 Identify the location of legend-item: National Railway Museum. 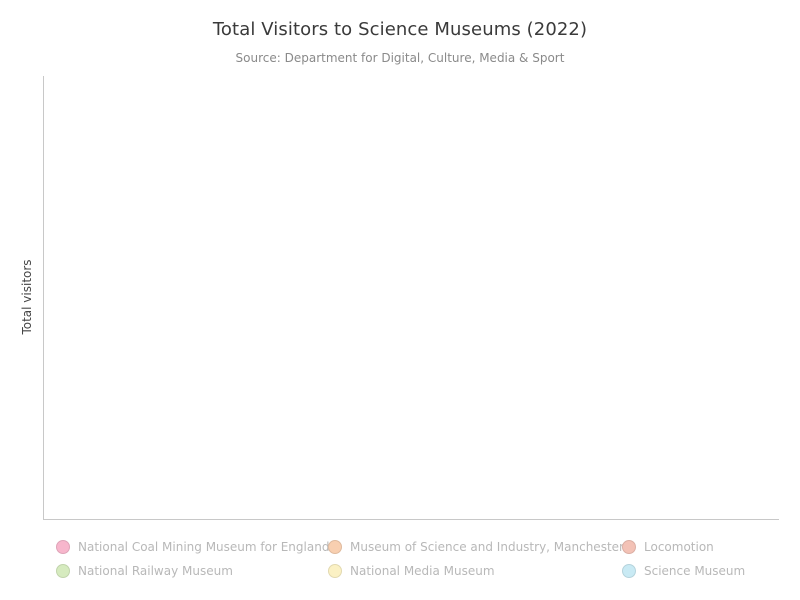
(144, 571).